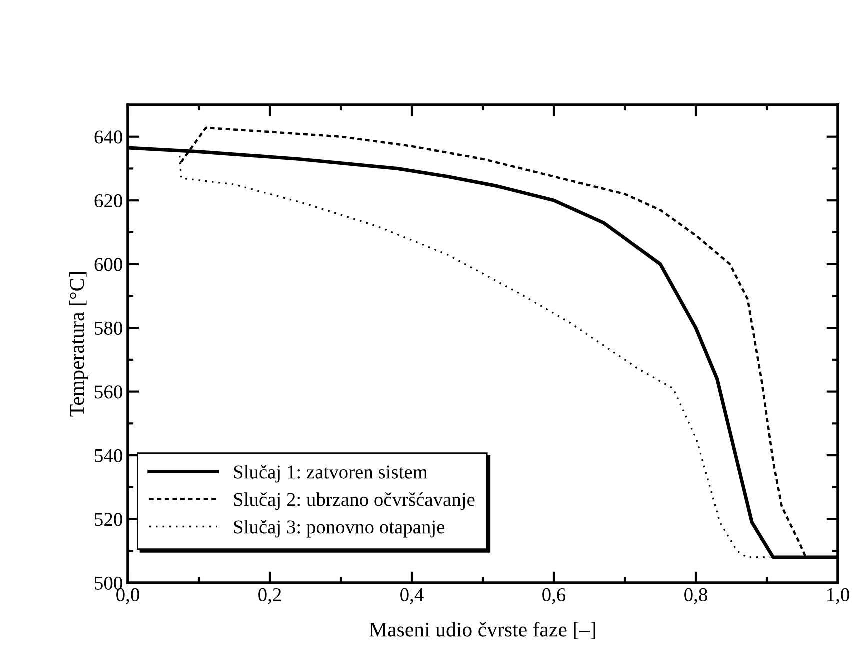 This screenshot has height=666, width=857. Describe the element at coordinates (108, 329) in the screenshot. I see `y-tick-label: 580` at that location.